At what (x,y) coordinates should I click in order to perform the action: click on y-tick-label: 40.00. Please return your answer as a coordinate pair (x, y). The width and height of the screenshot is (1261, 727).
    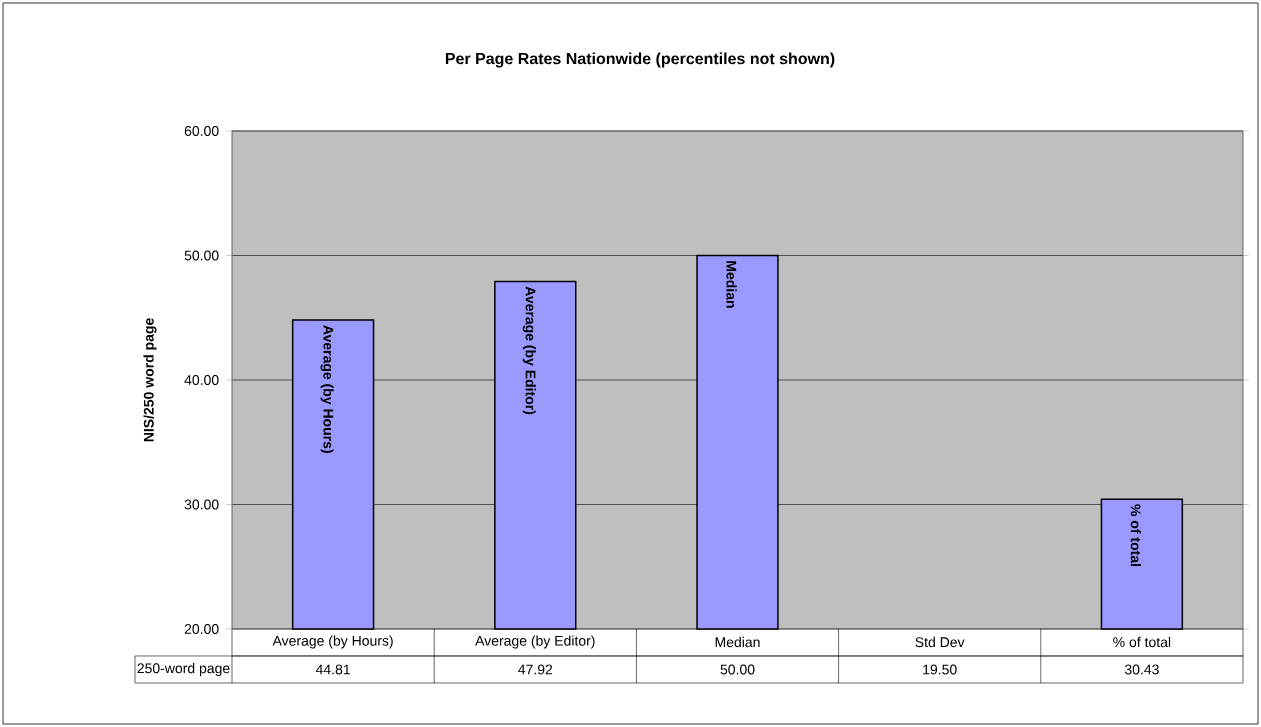
    Looking at the image, I should click on (201, 380).